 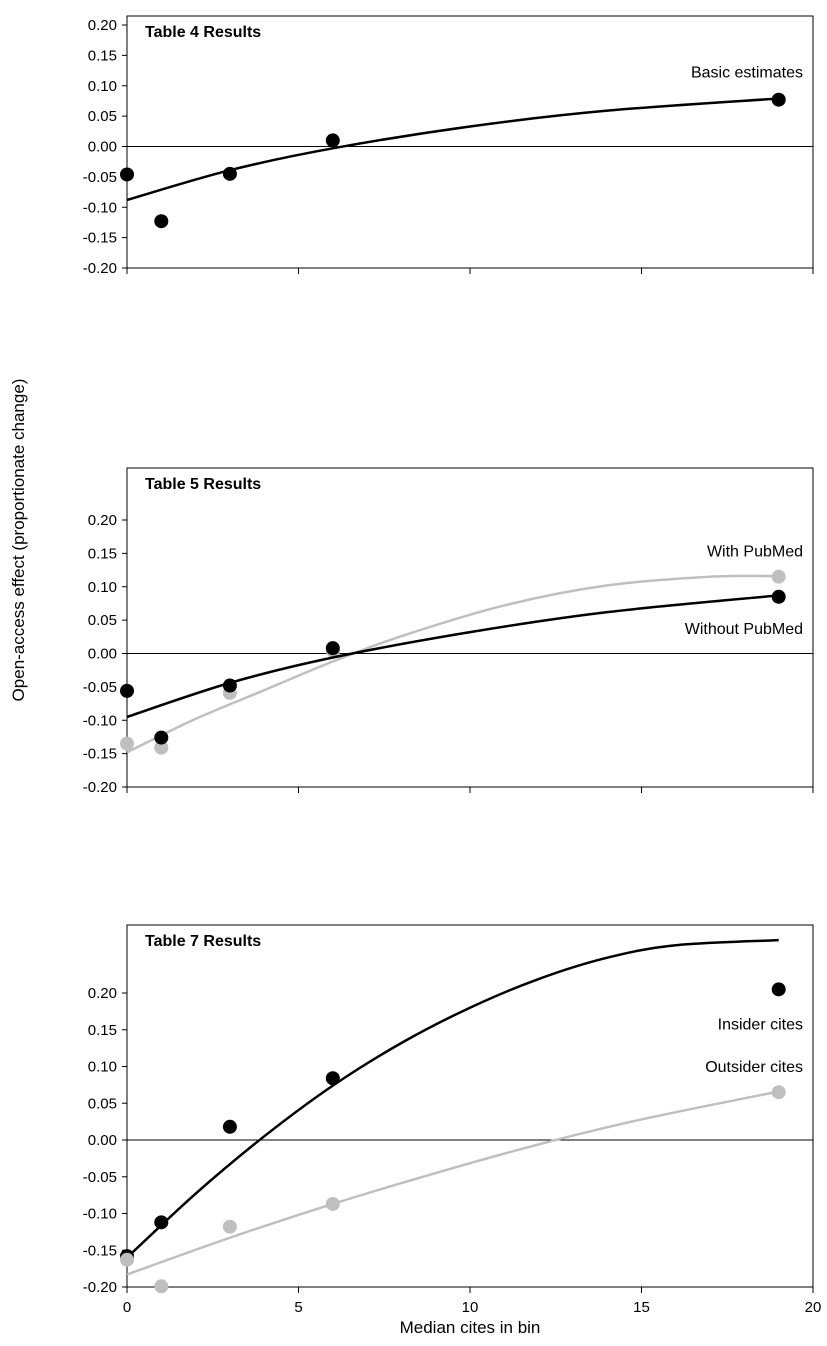 I want to click on x-tick-label: 15, so click(x=641, y=1307).